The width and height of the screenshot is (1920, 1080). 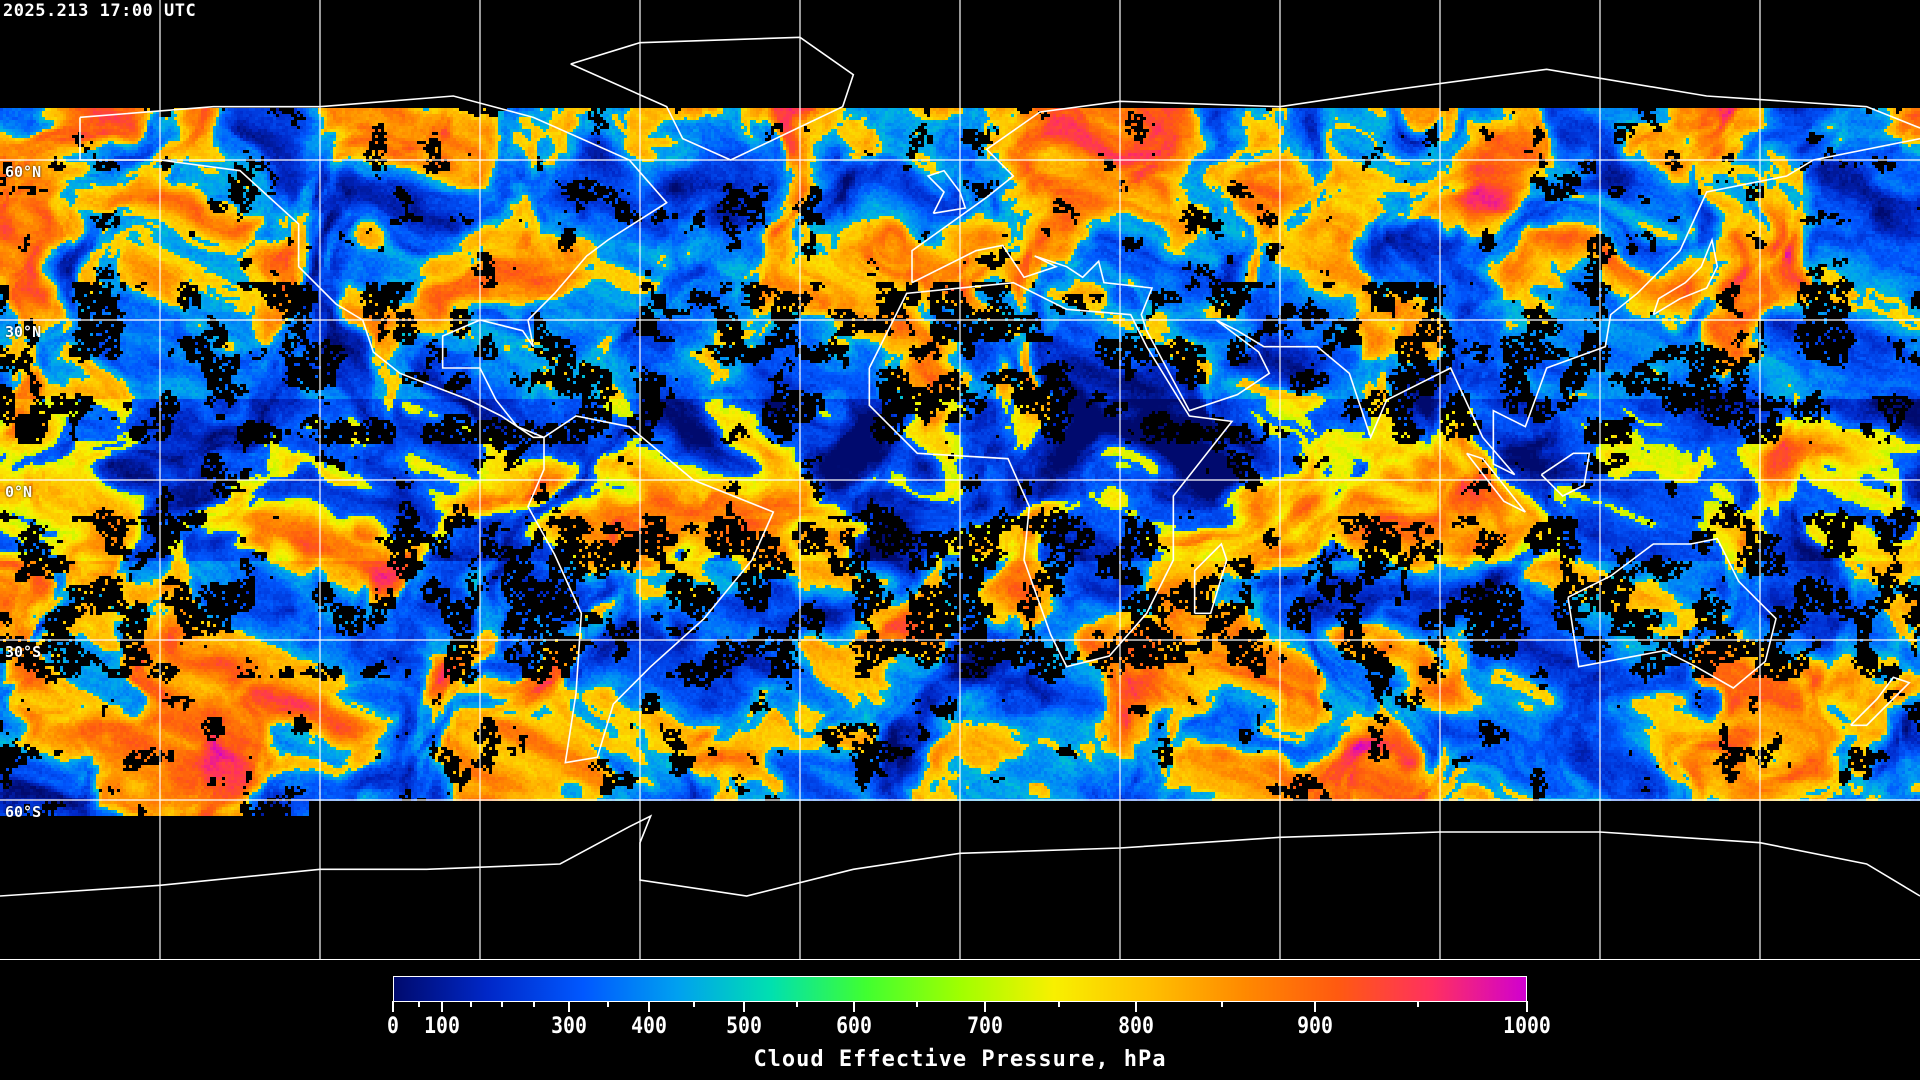 What do you see at coordinates (960, 959) in the screenshot?
I see `map-bottom-border` at bounding box center [960, 959].